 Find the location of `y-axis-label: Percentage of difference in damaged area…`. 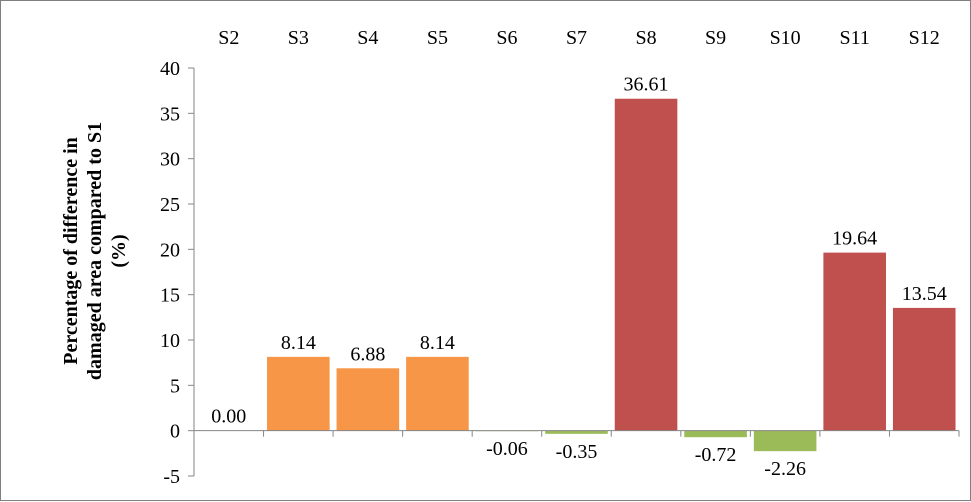

y-axis-label: Percentage of difference in damaged area… is located at coordinates (95, 251).